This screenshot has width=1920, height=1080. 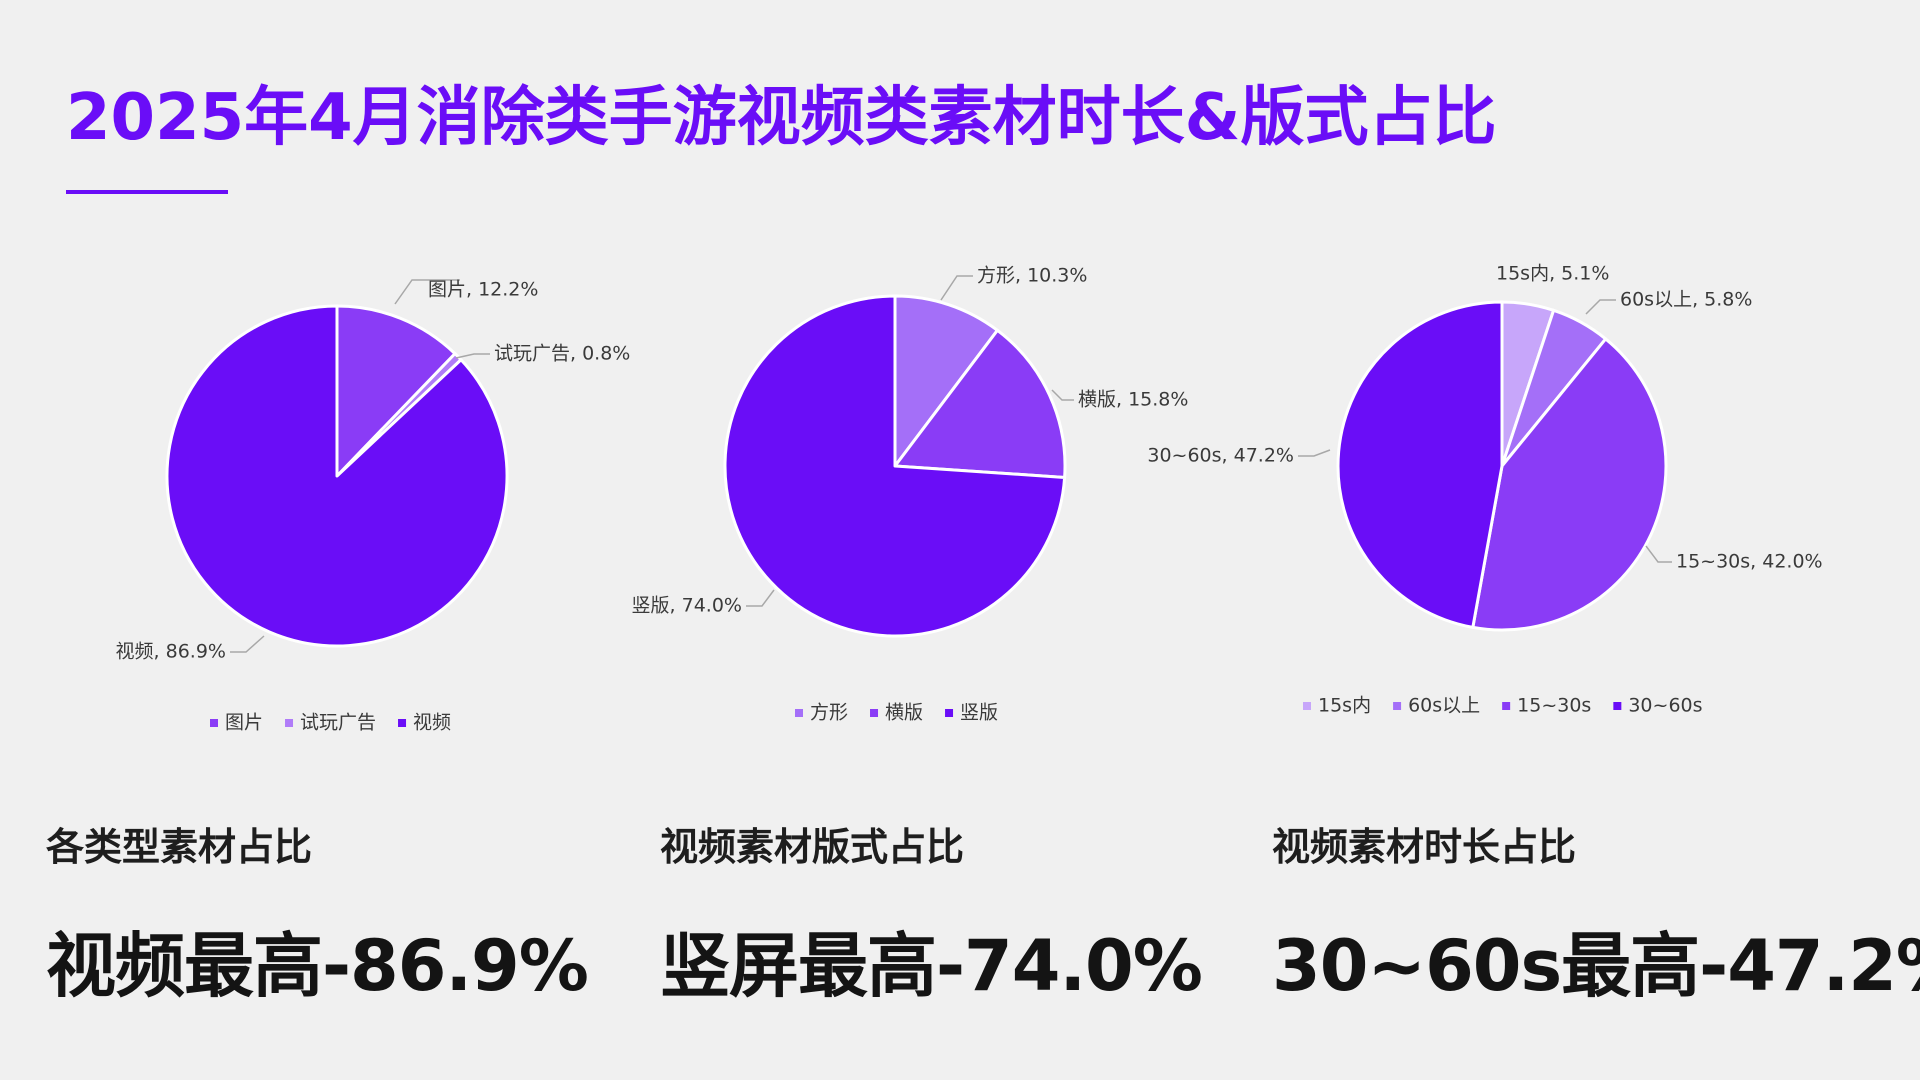 I want to click on summary-highlight-video-duration: 30~60s最高-47.2%, so click(x=1596, y=966).